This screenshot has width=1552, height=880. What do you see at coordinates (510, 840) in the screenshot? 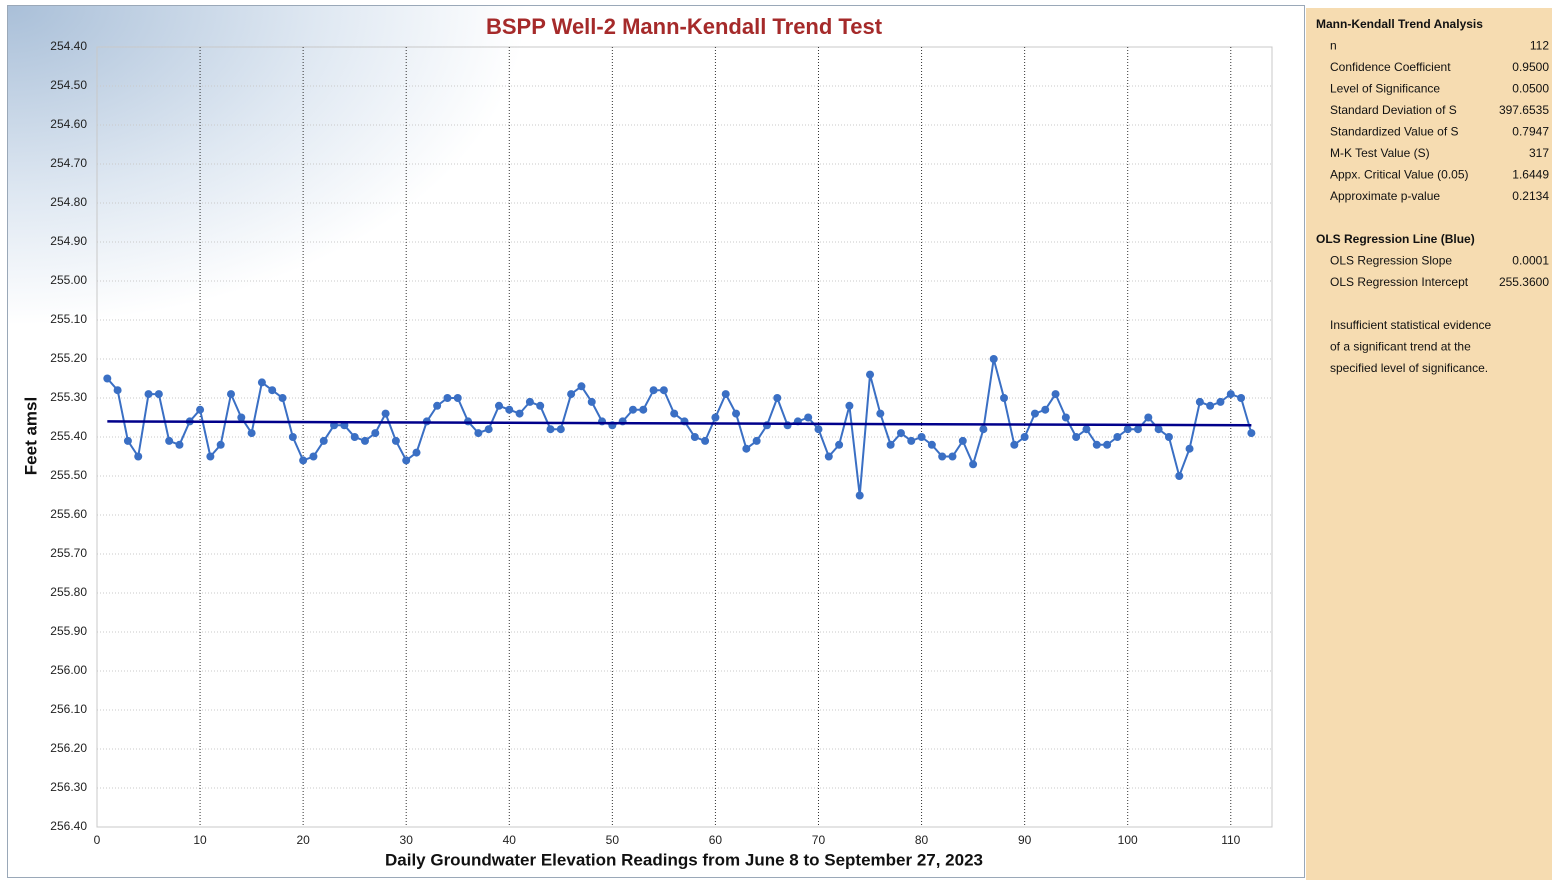
I see `x-tick-label: 40` at bounding box center [510, 840].